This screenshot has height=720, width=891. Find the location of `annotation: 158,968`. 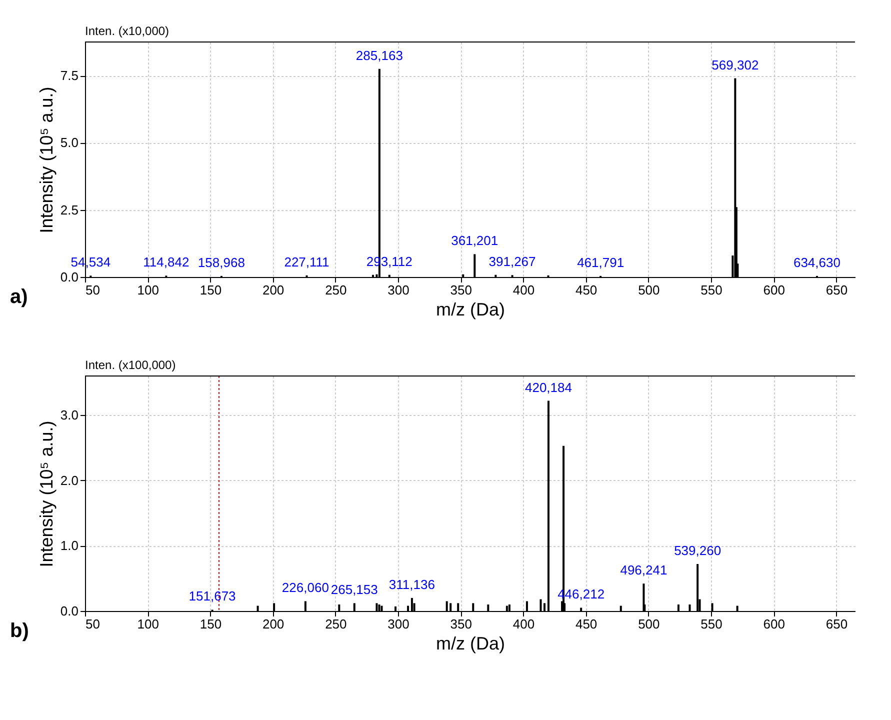

annotation: 158,968 is located at coordinates (221, 262).